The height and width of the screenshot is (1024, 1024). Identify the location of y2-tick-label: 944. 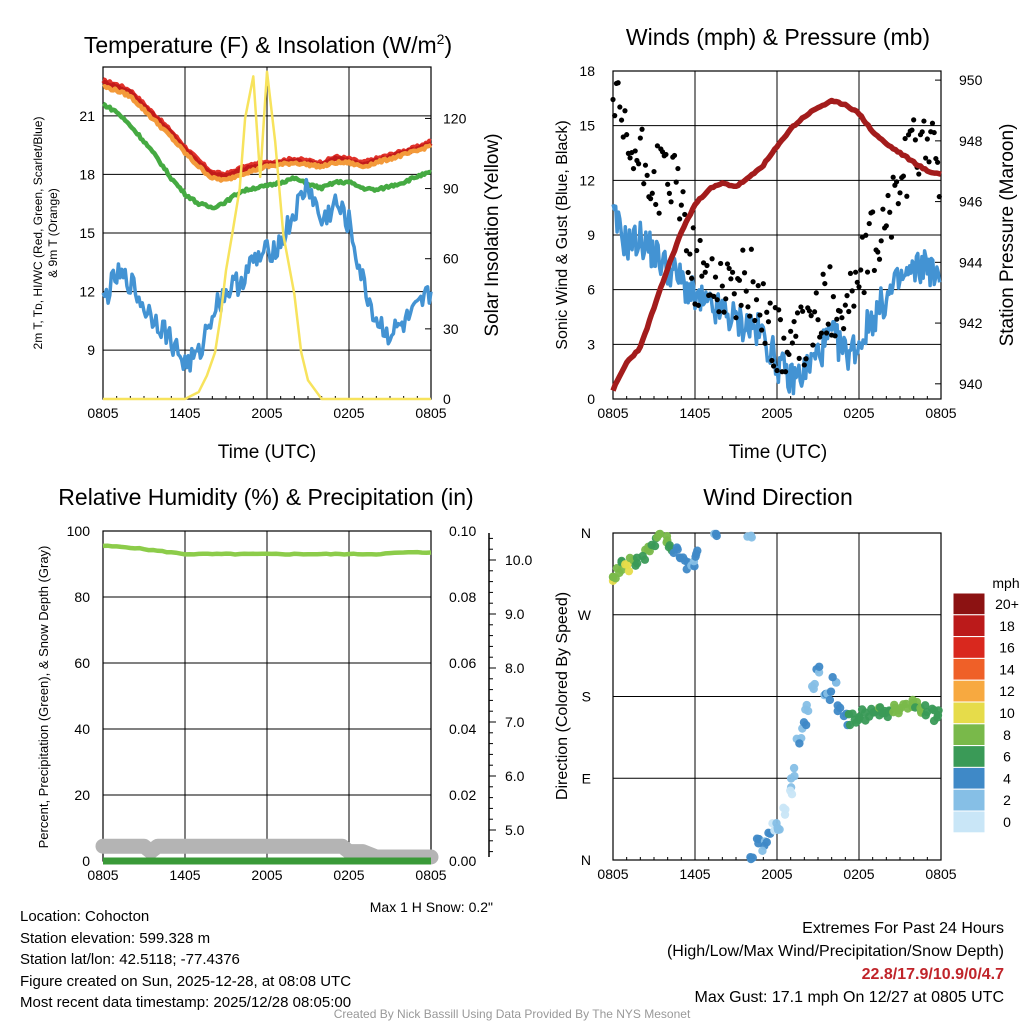
(971, 262).